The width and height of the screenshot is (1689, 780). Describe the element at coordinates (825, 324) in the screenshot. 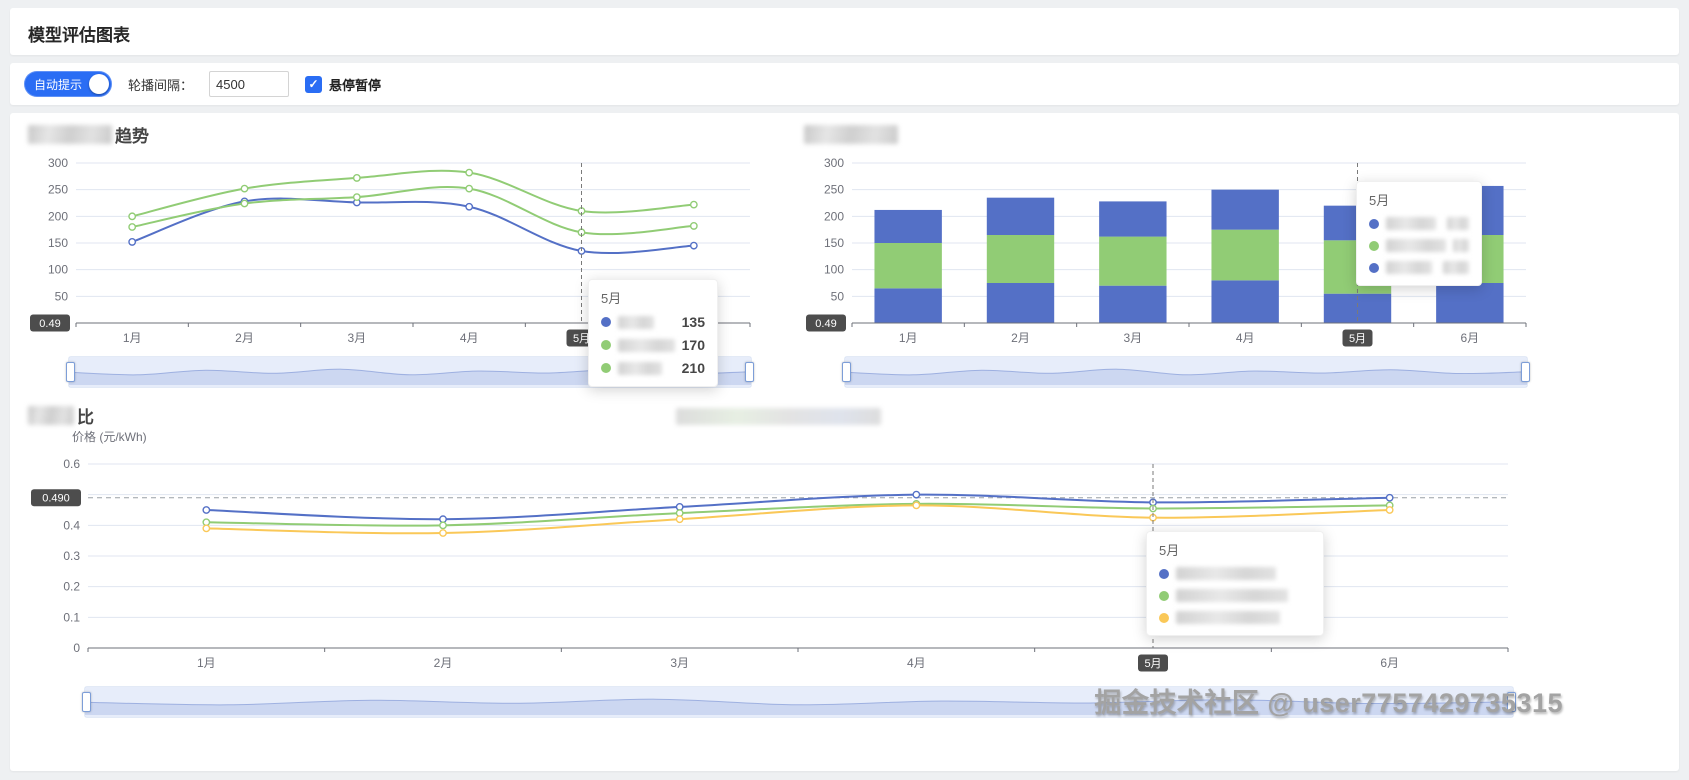

I see `svg-text: 0.49` at that location.